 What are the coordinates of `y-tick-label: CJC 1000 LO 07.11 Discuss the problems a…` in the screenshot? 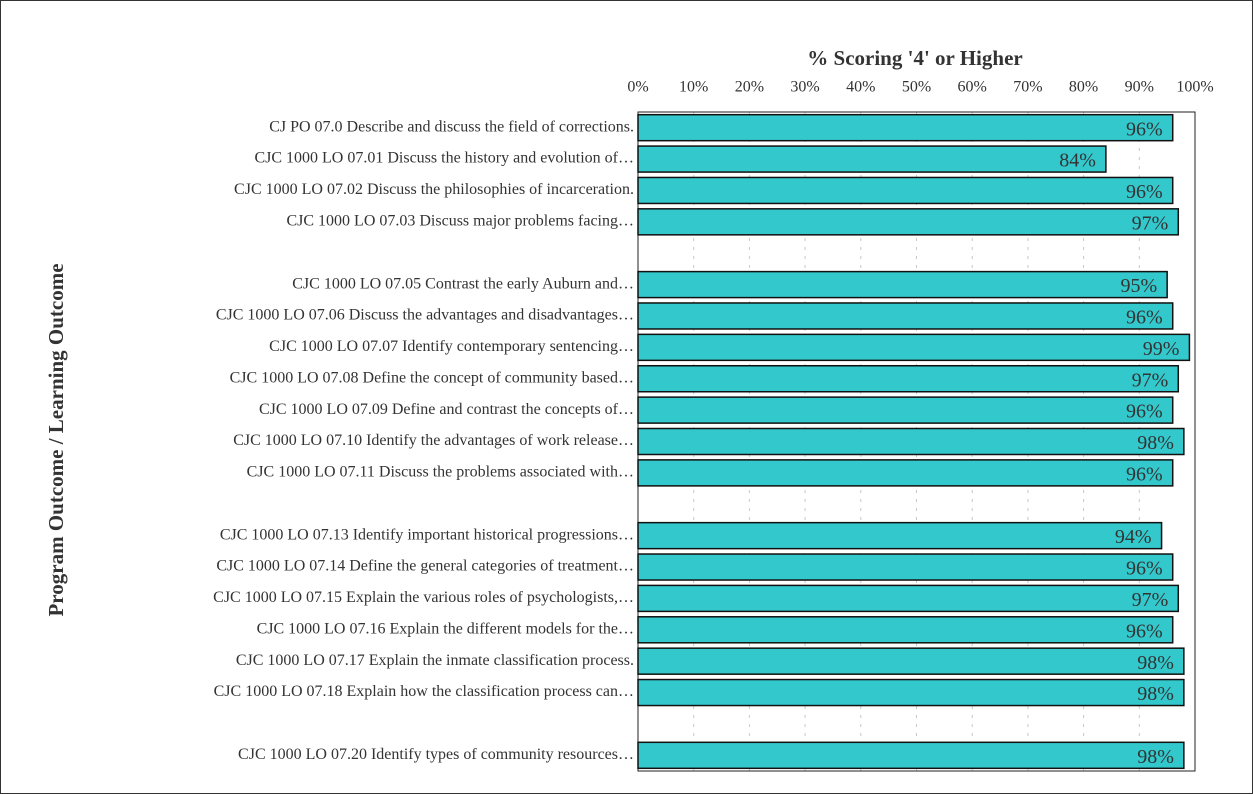 It's located at (440, 472).